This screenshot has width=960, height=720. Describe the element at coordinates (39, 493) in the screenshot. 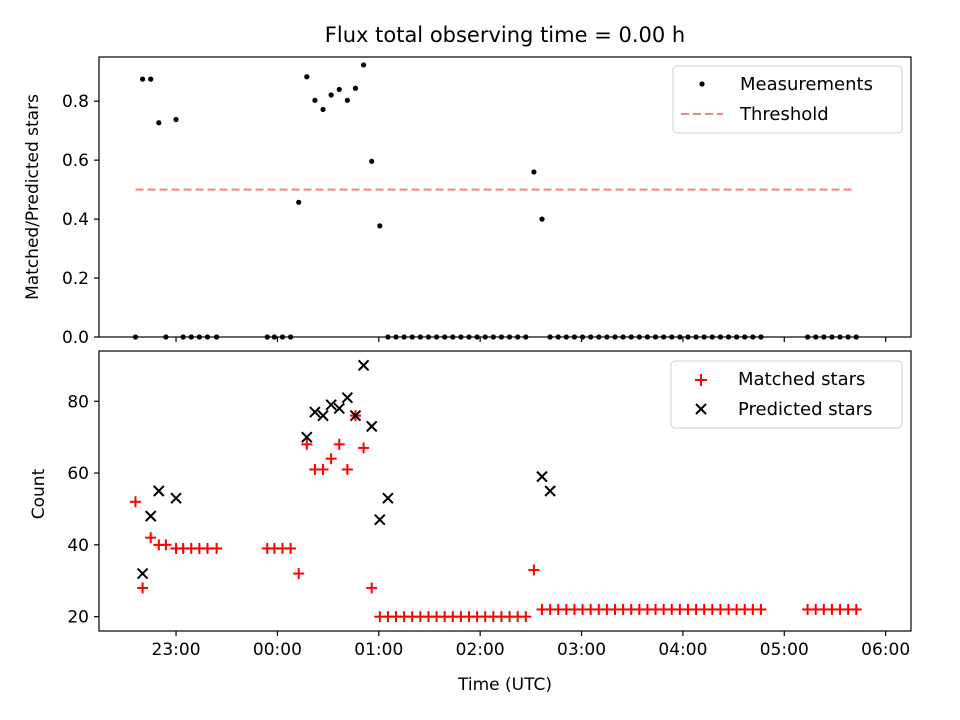

I see `bottom-y-axis-label: Count` at that location.